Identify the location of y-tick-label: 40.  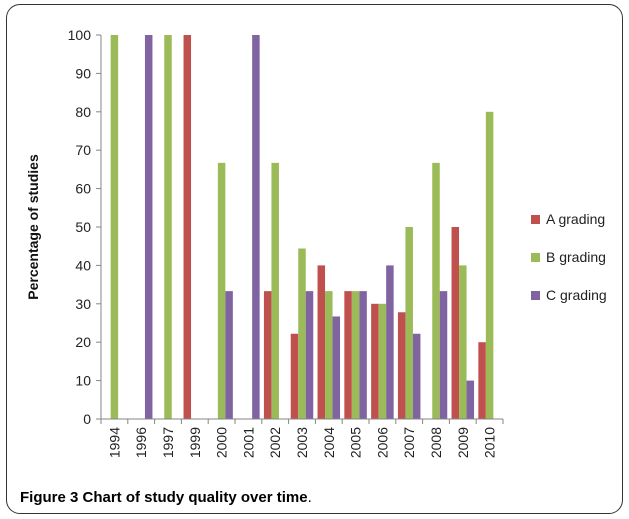
(83, 265).